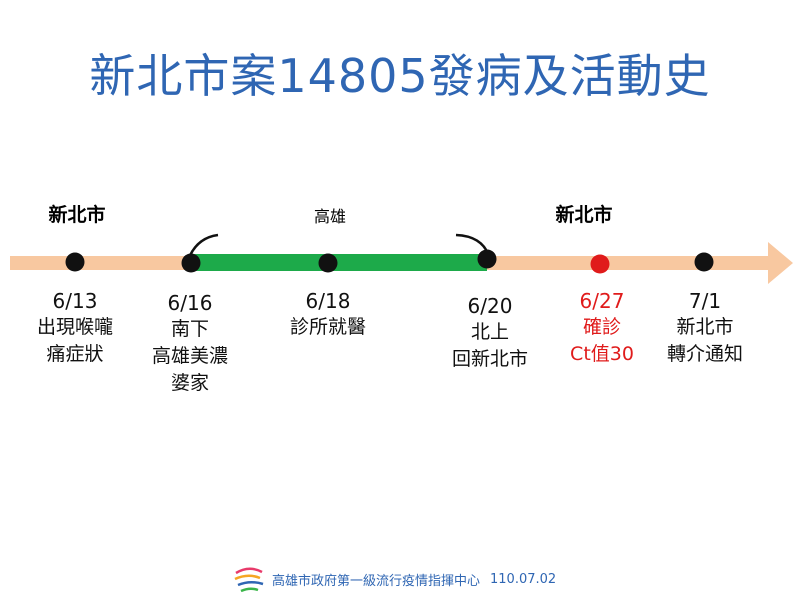 This screenshot has height=600, width=800. Describe the element at coordinates (376, 581) in the screenshot. I see `footer-org: 高雄市政府第一級流行疫情指揮中心` at that location.